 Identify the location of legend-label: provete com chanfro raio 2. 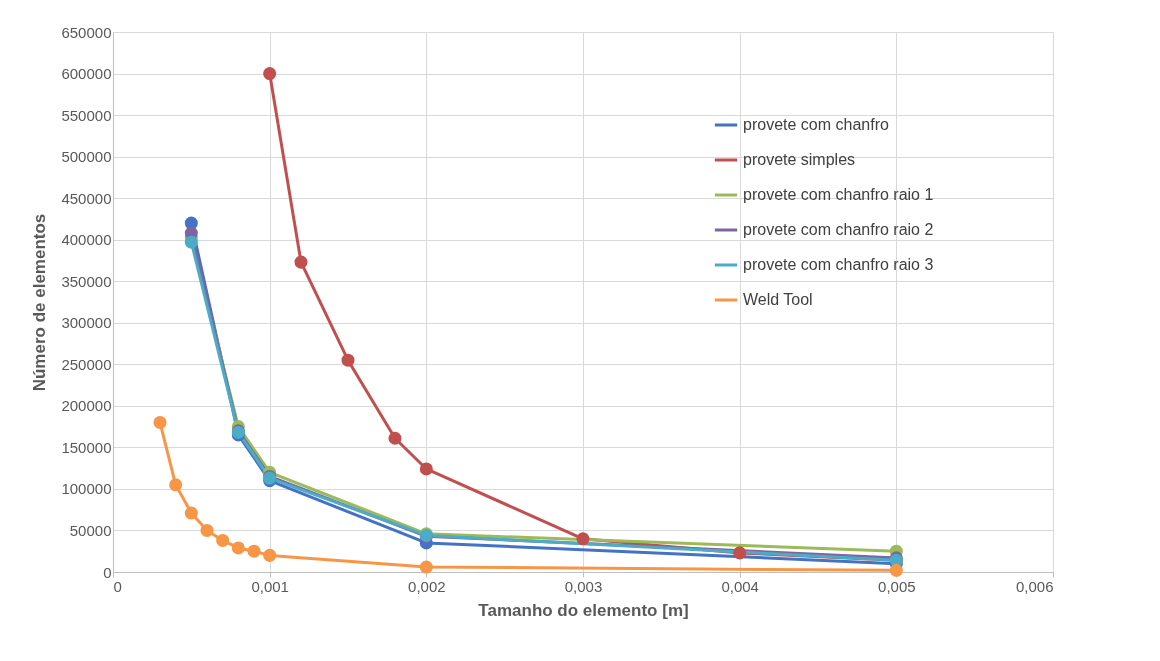
(838, 229).